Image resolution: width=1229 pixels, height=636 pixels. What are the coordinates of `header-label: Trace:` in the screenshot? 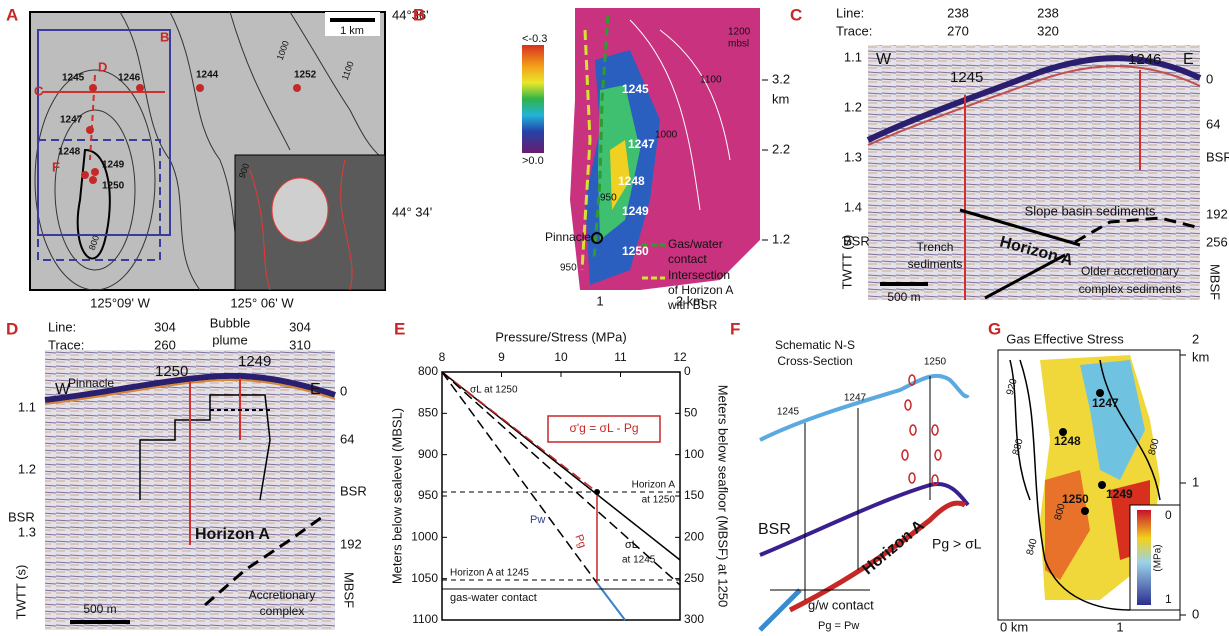 It's located at (854, 30).